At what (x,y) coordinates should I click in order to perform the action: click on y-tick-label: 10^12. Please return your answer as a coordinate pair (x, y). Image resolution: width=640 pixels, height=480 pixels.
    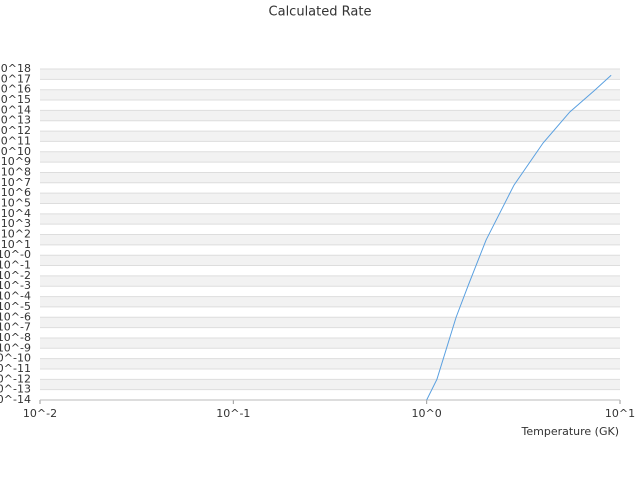
    Looking at the image, I should click on (15, 130).